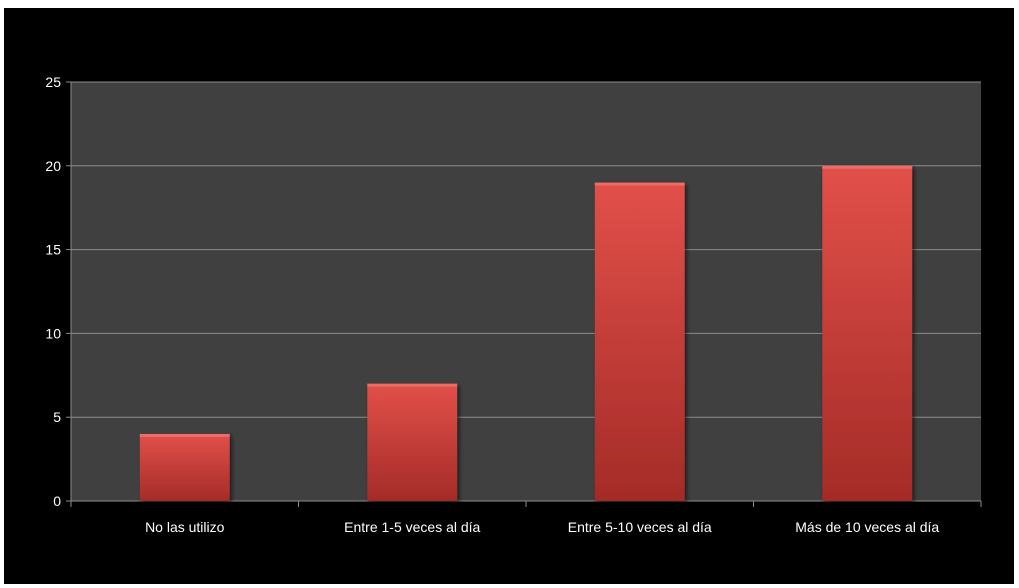 Image resolution: width=1019 pixels, height=588 pixels. Describe the element at coordinates (57, 417) in the screenshot. I see `y-tick-label: 5` at that location.